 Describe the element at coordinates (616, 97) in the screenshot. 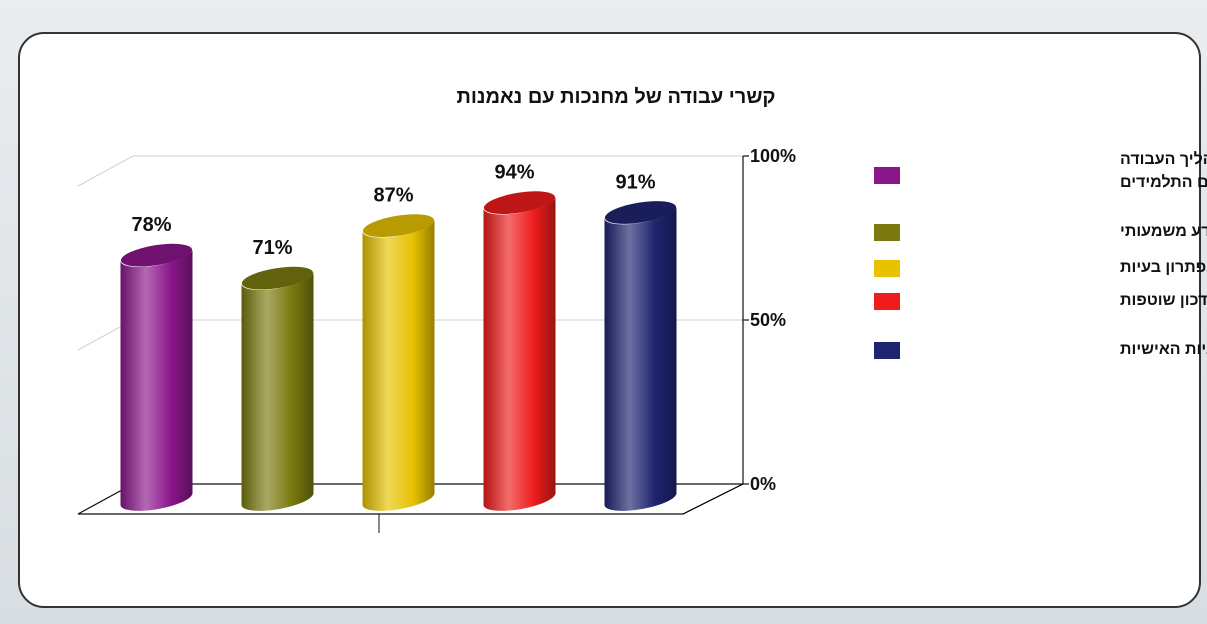

I see `chart-title: קשרי עבודה של מחנכות עם נאמנות` at that location.